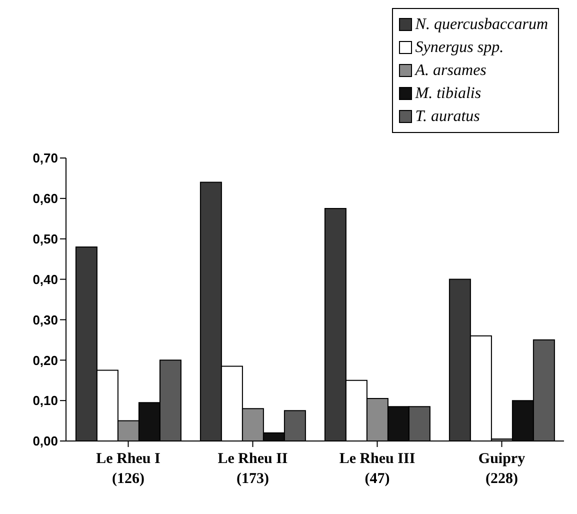 The width and height of the screenshot is (577, 514). Describe the element at coordinates (45, 320) in the screenshot. I see `y-tick-label: 0,30` at that location.